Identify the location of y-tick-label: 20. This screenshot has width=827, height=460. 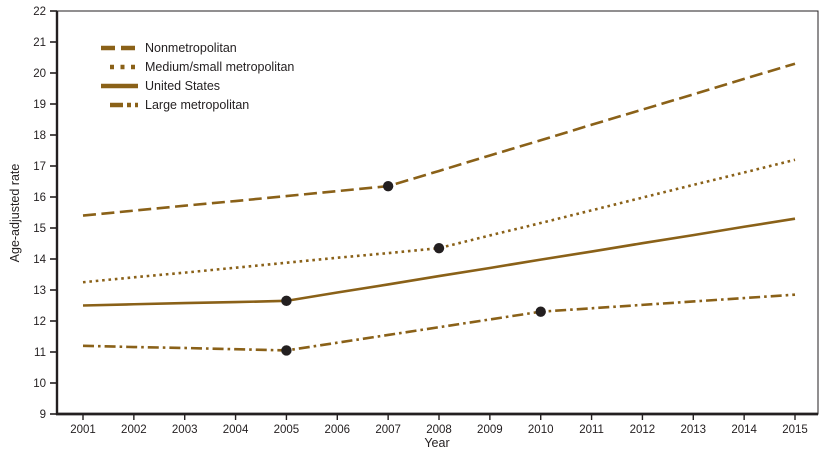
(39, 74).